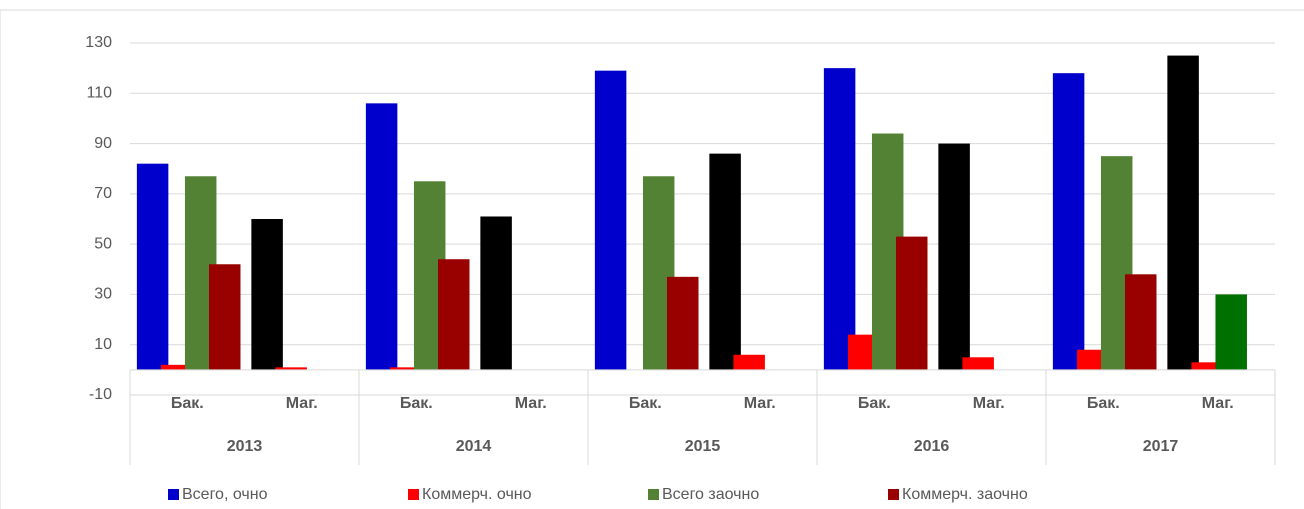 The width and height of the screenshot is (1304, 509). I want to click on legend-label: Коммерч. очно, so click(477, 494).